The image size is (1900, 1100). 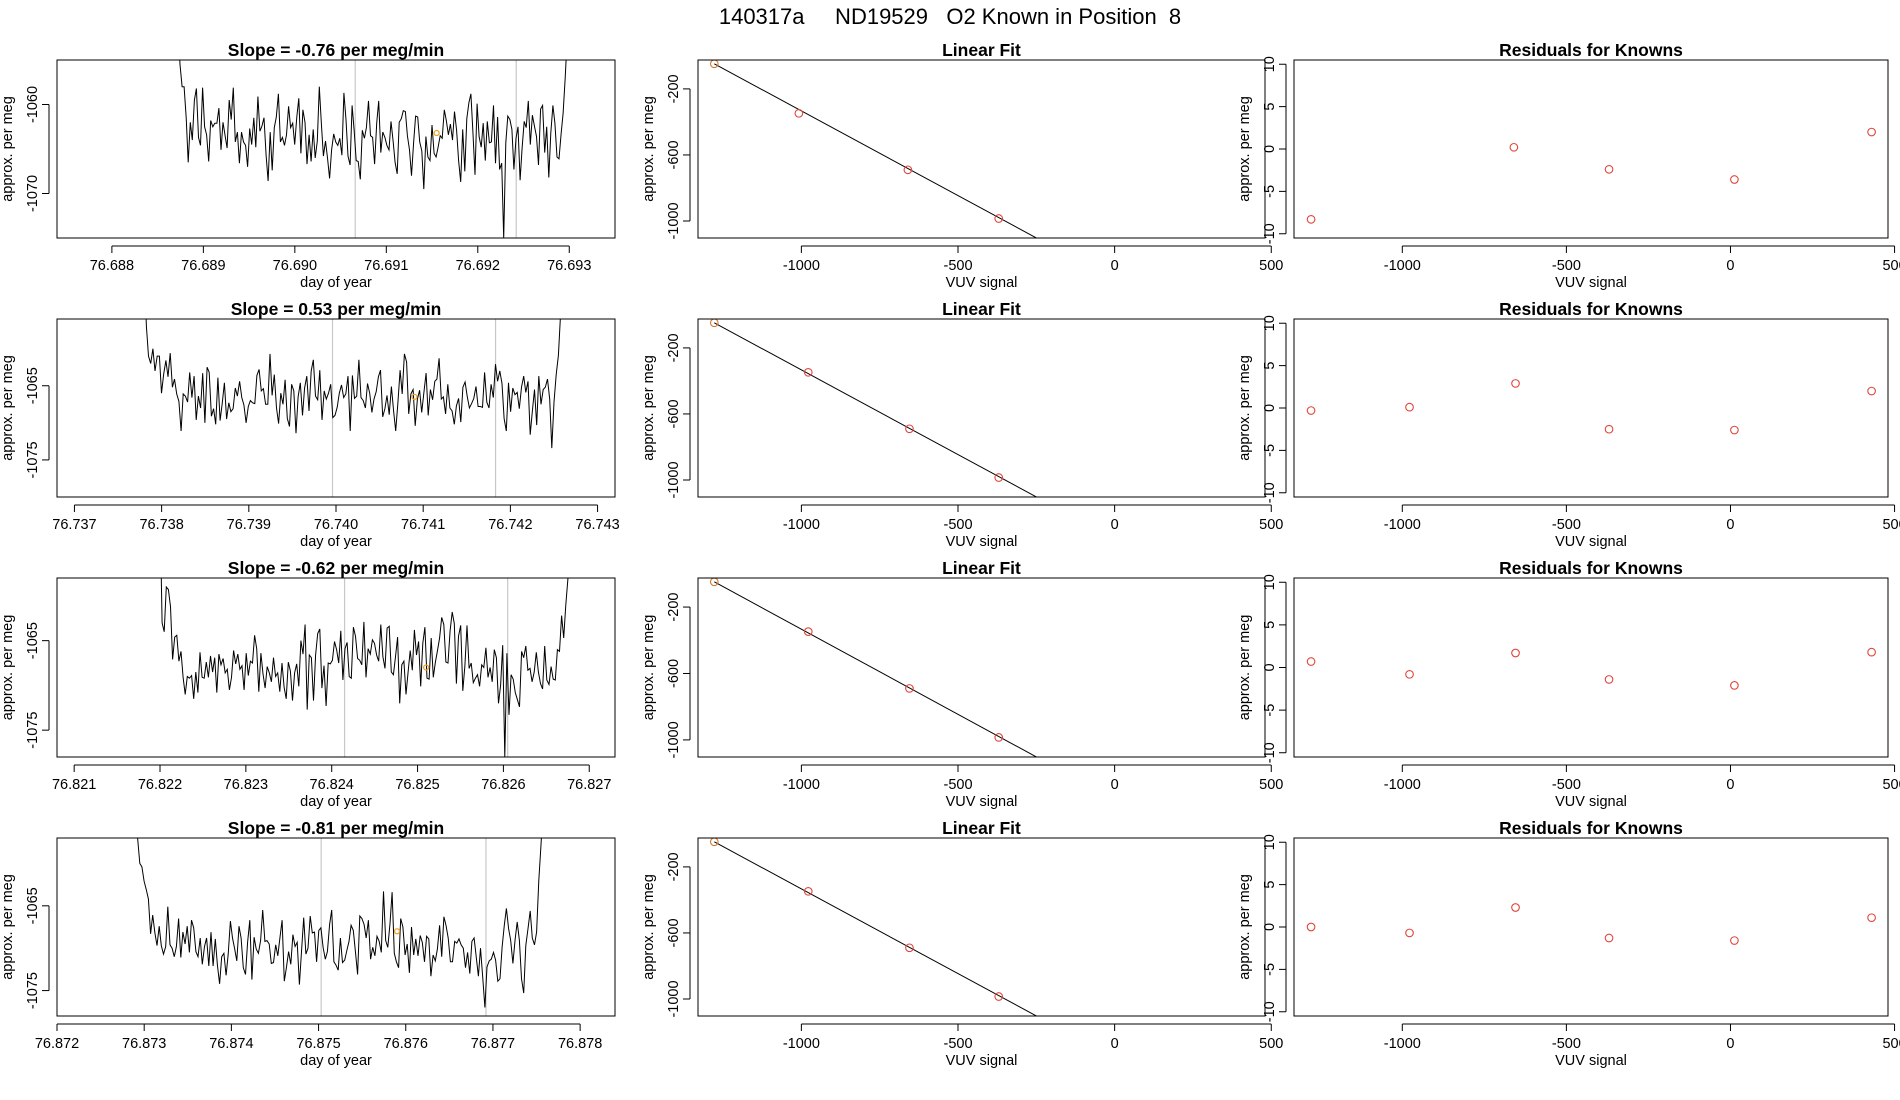 I want to click on panel-title: Slope = -0.76 per meg/min, so click(x=336, y=50).